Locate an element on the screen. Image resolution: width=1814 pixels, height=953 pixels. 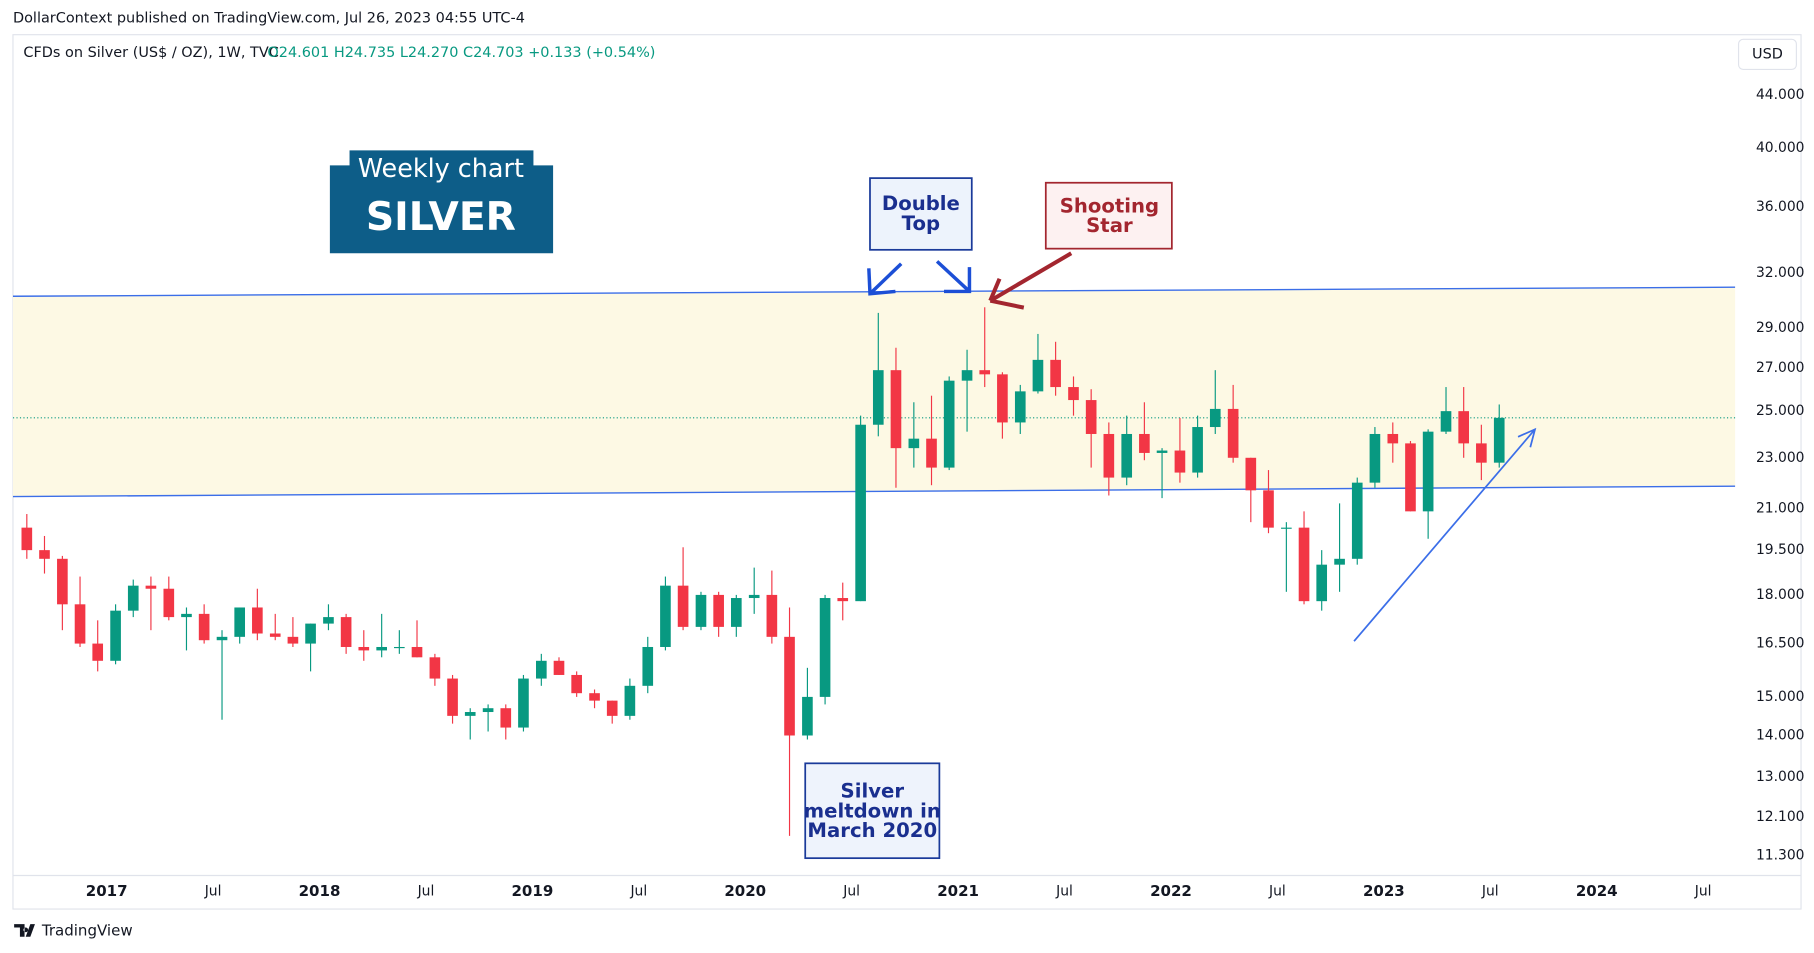
double-top-box is located at coordinates (921, 214).